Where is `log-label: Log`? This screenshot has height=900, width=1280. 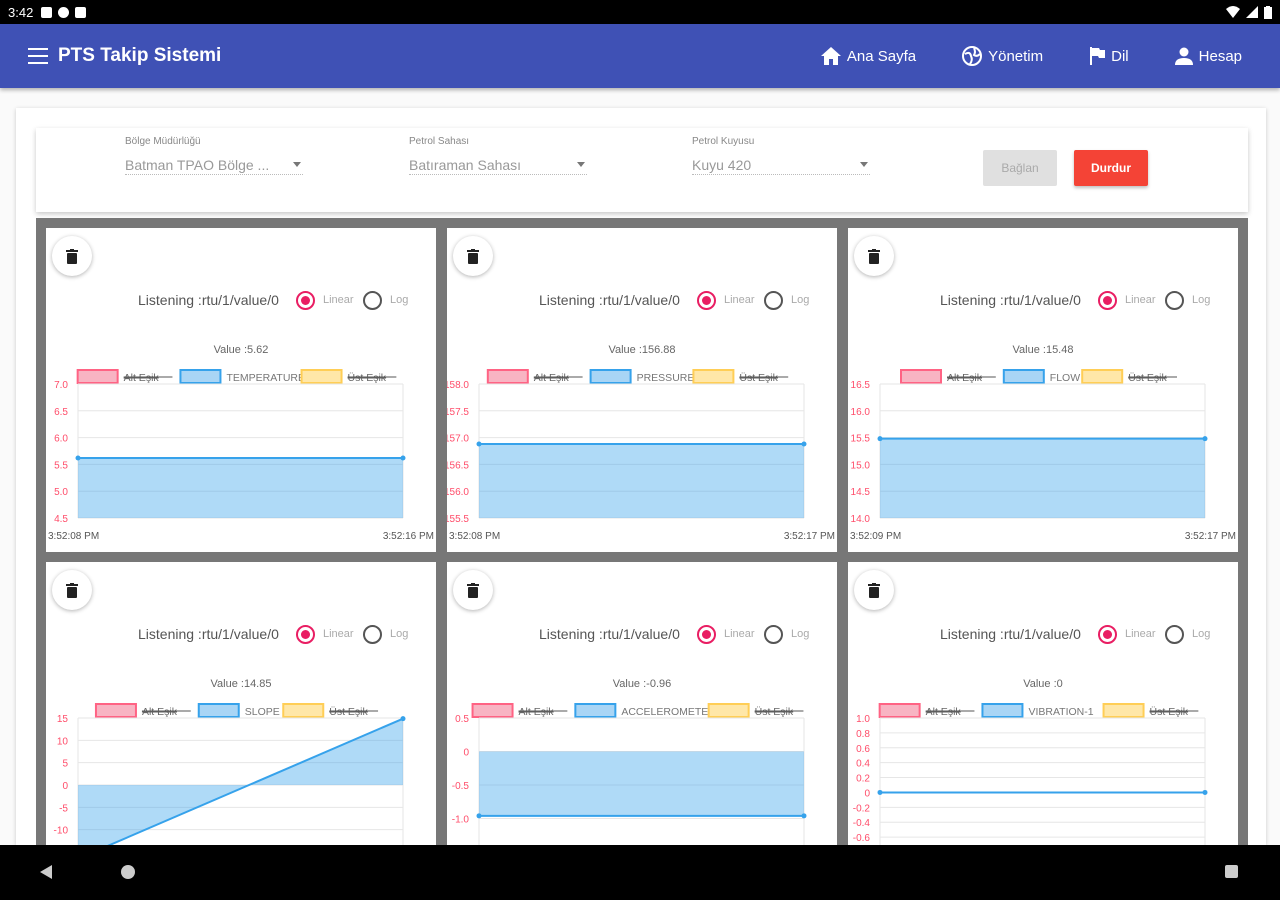
log-label: Log is located at coordinates (1201, 300).